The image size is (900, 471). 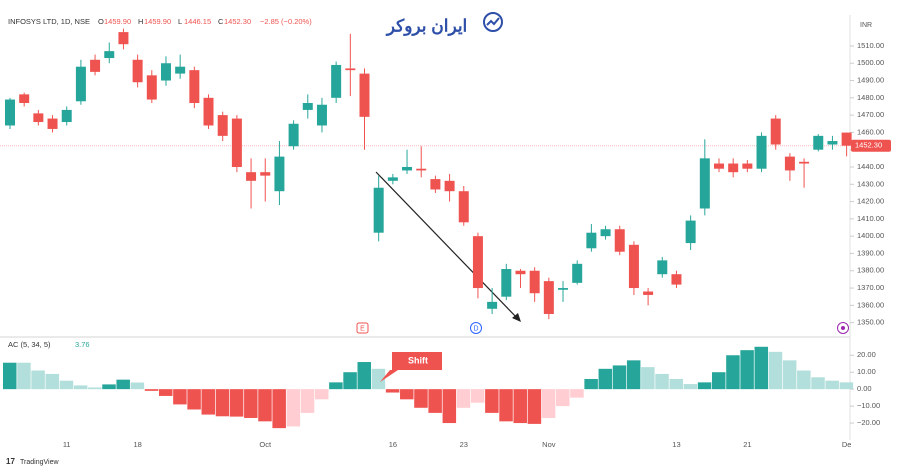 I want to click on annotation: Shift, so click(x=418, y=360).